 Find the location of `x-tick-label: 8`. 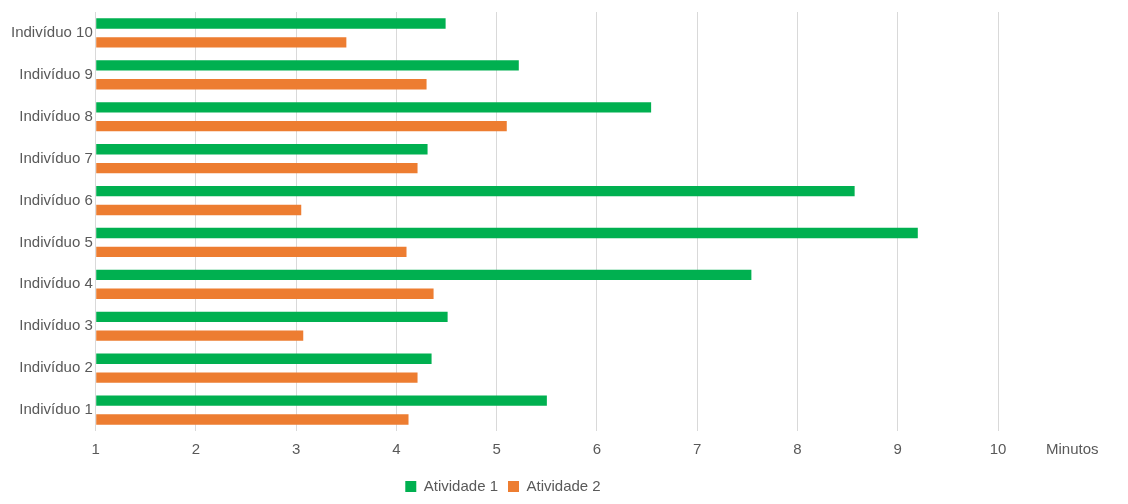

x-tick-label: 8 is located at coordinates (797, 449).